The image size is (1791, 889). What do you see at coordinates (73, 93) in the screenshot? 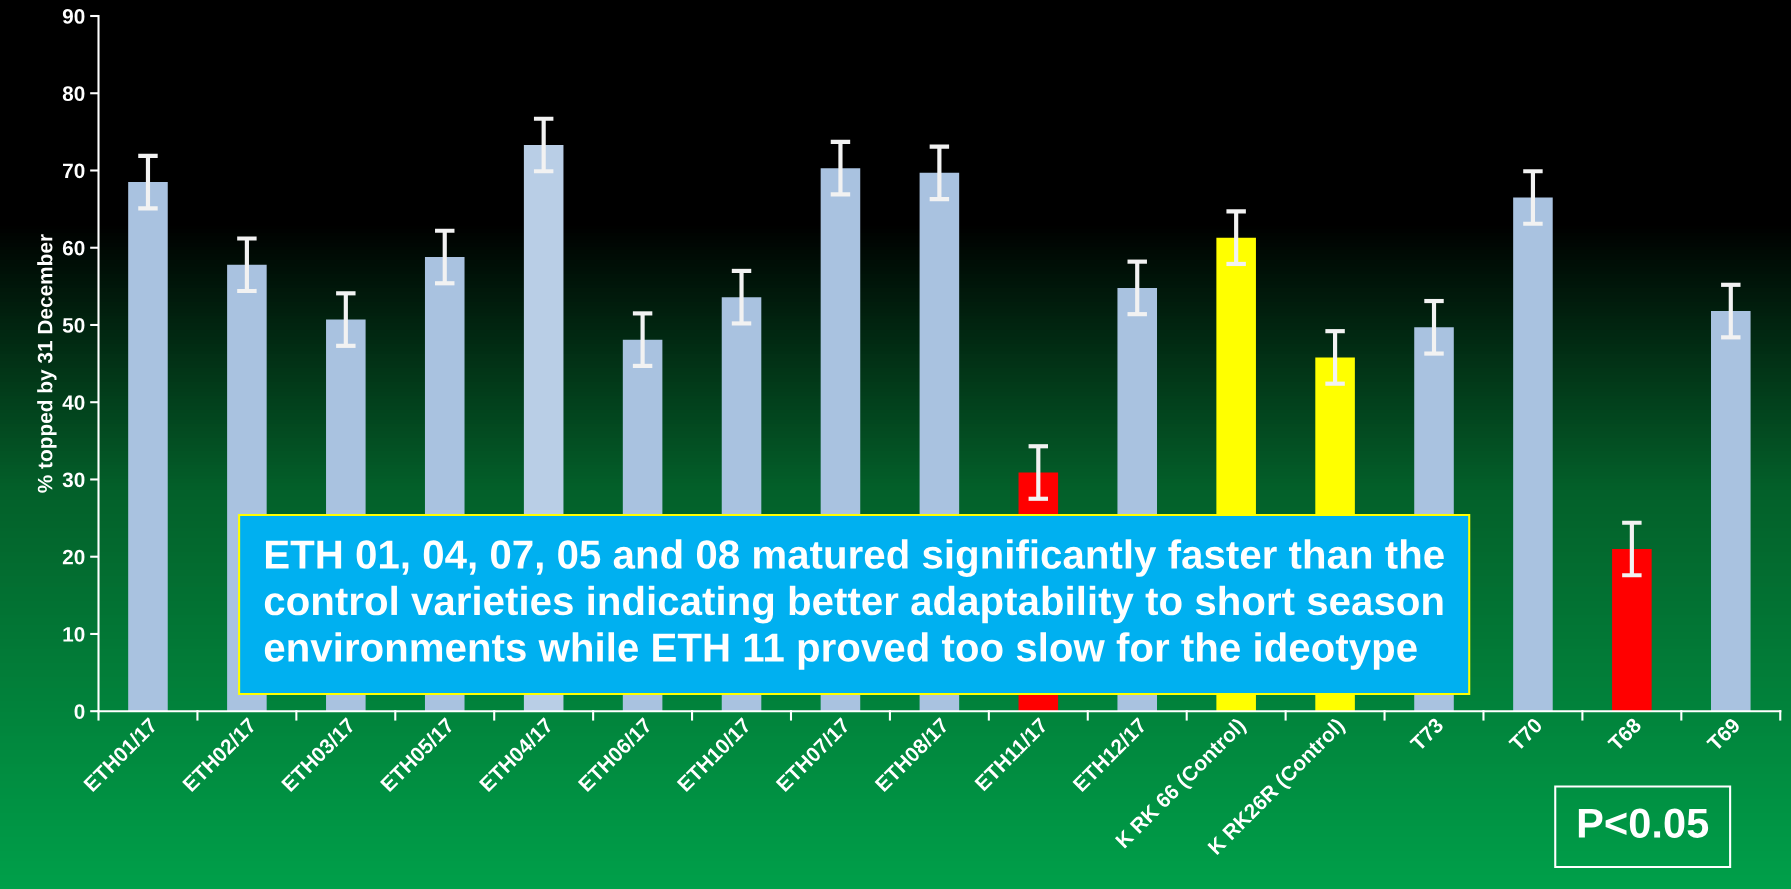
I see `y-tick-label: 80` at bounding box center [73, 93].